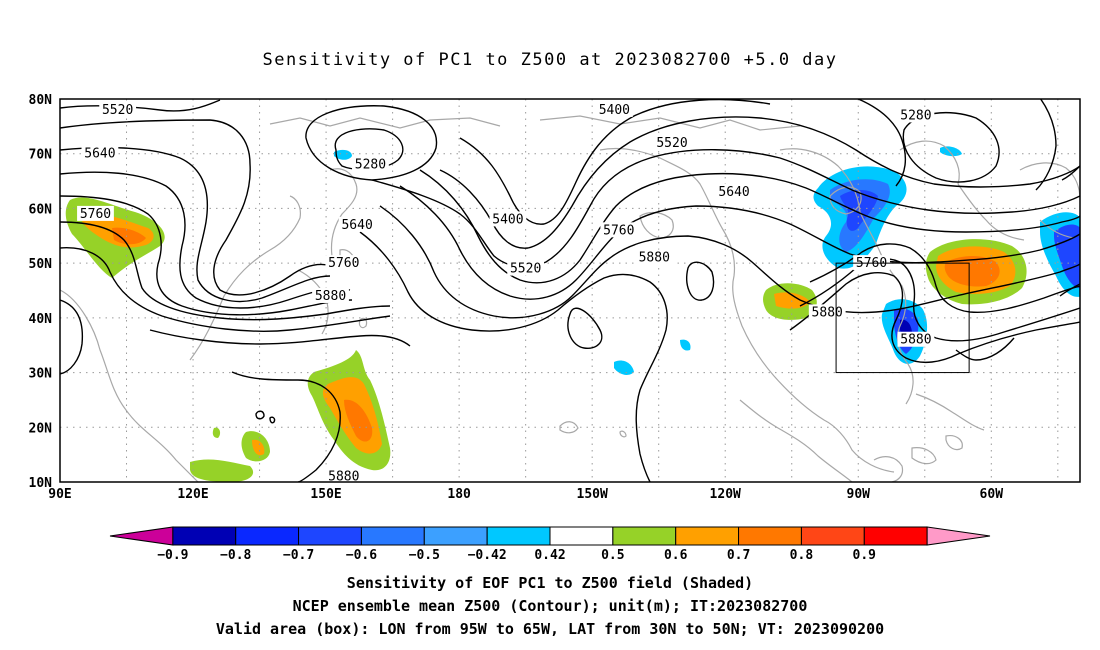  I want to click on lon-tick-label: 150E, so click(325, 494).